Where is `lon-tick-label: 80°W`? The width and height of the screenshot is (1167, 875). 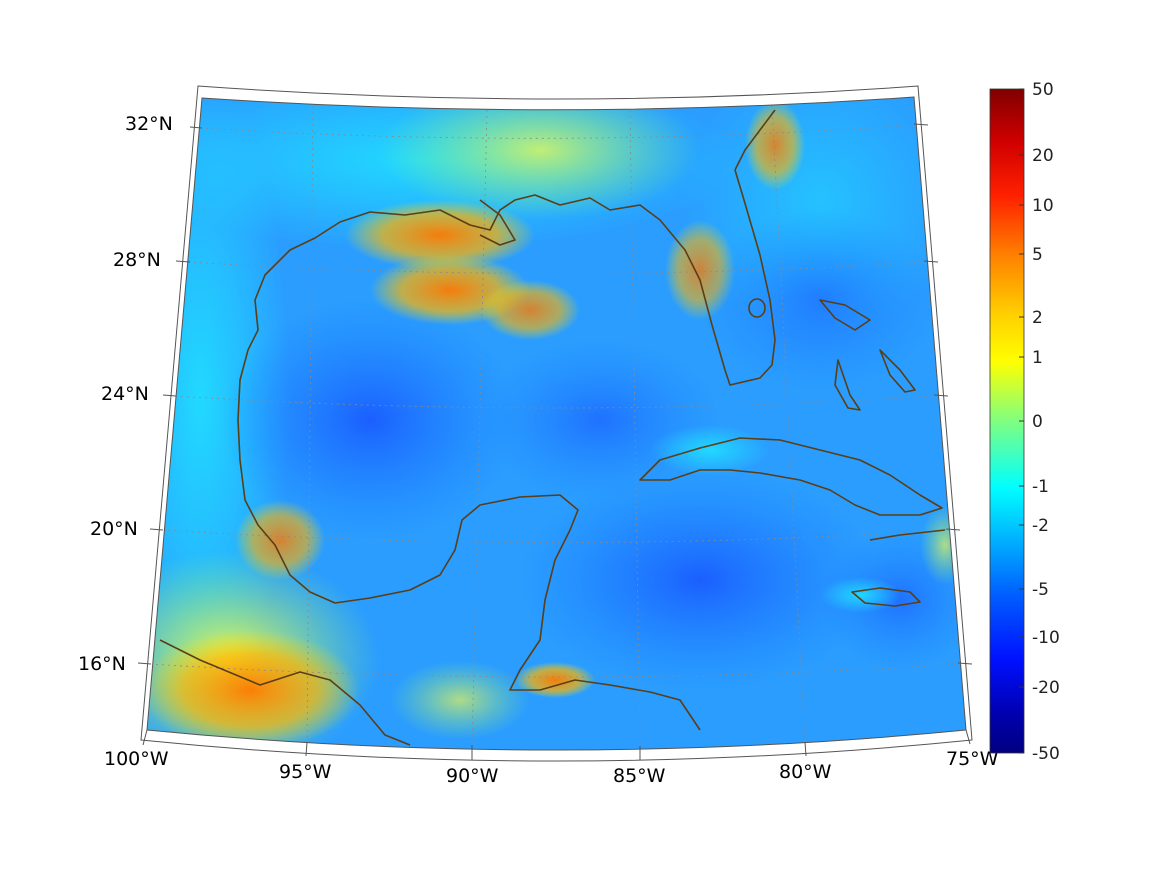
lon-tick-label: 80°W is located at coordinates (805, 772).